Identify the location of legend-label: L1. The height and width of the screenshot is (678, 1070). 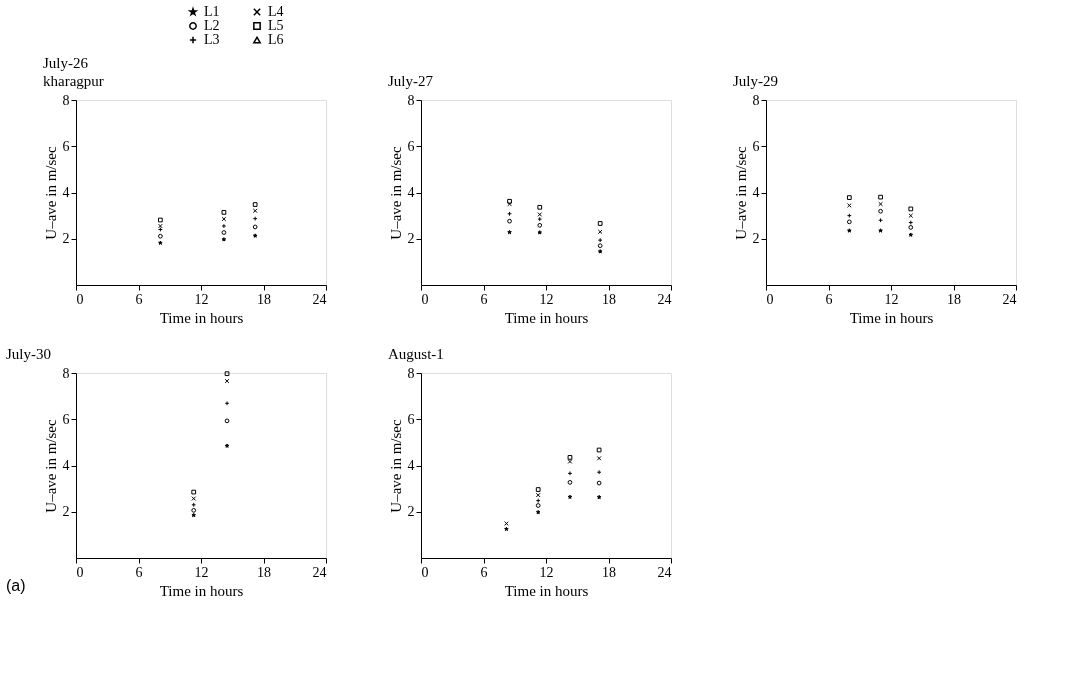
(212, 11).